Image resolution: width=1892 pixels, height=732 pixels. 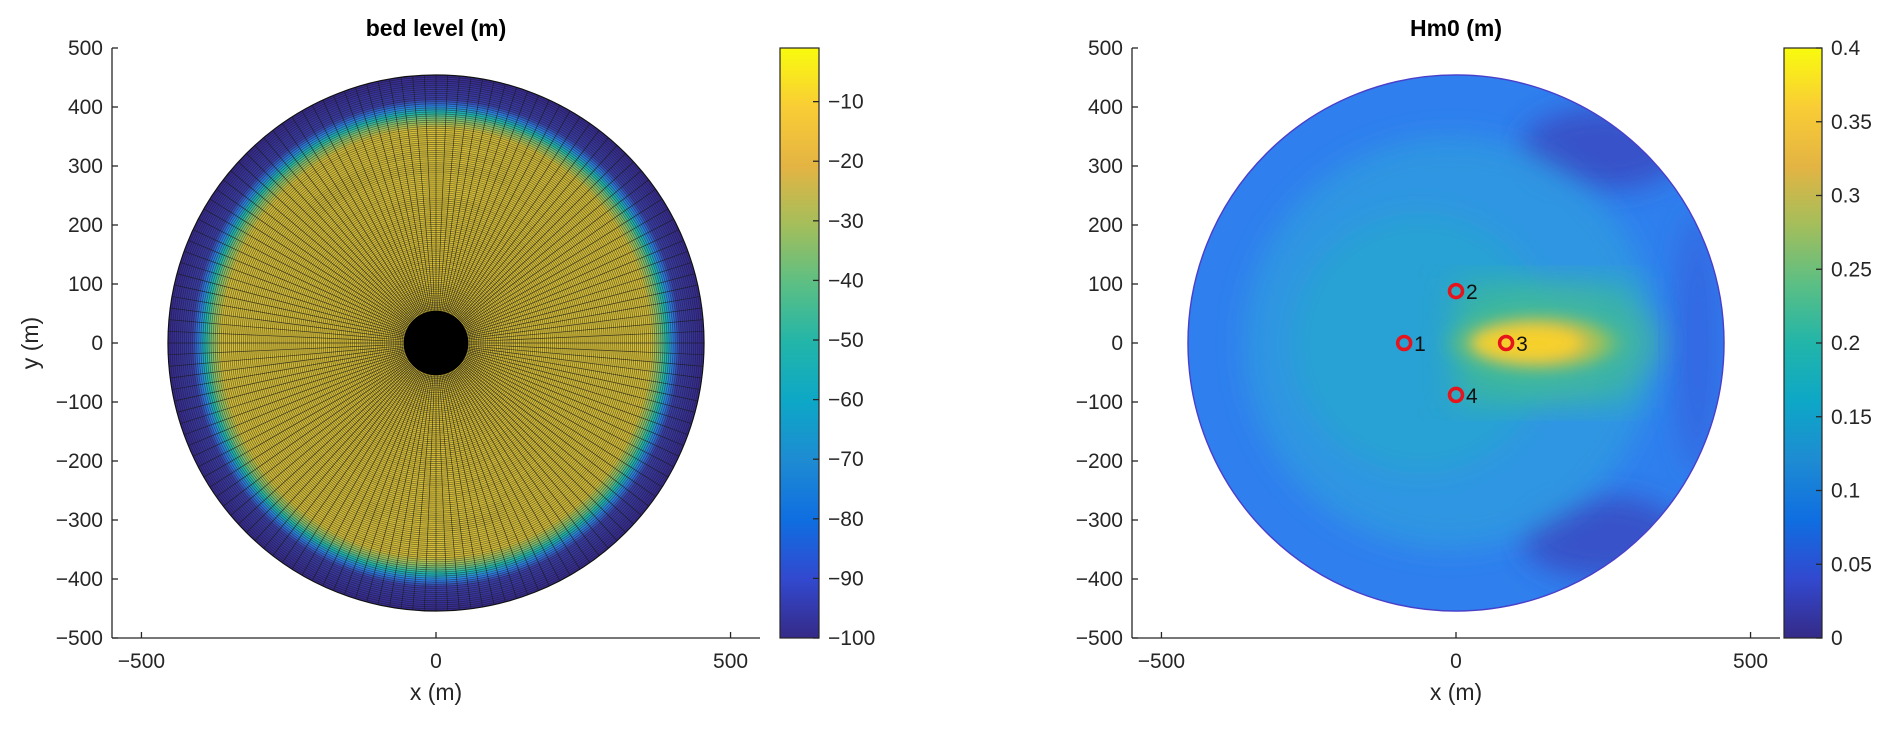 I want to click on bed-level-y-tick-label: −100, so click(x=79, y=402).